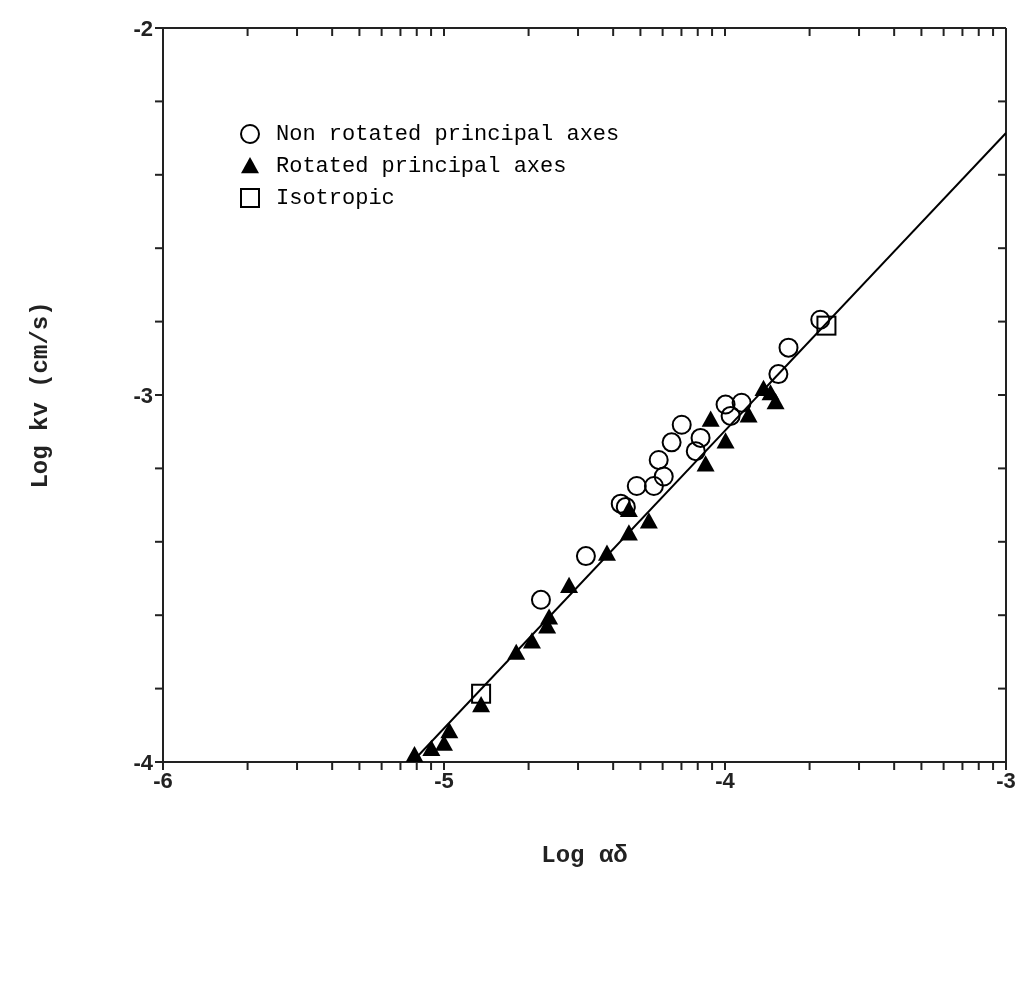  Describe the element at coordinates (335, 198) in the screenshot. I see `legend-label: Isotropic` at that location.